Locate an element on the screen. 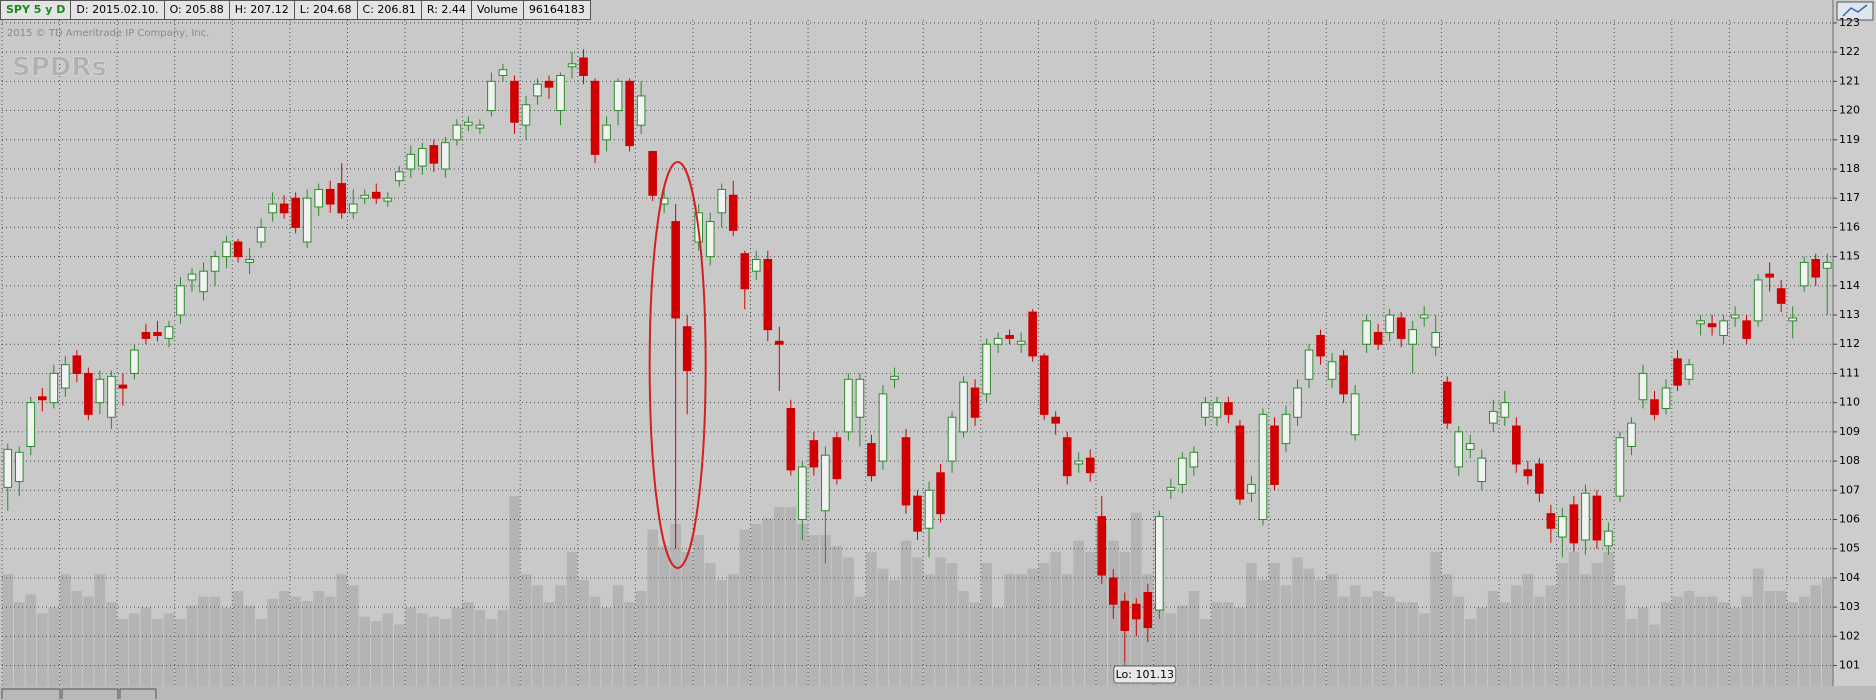 This screenshot has width=1876, height=700. date: D: 2015.02.10. is located at coordinates (117, 10).